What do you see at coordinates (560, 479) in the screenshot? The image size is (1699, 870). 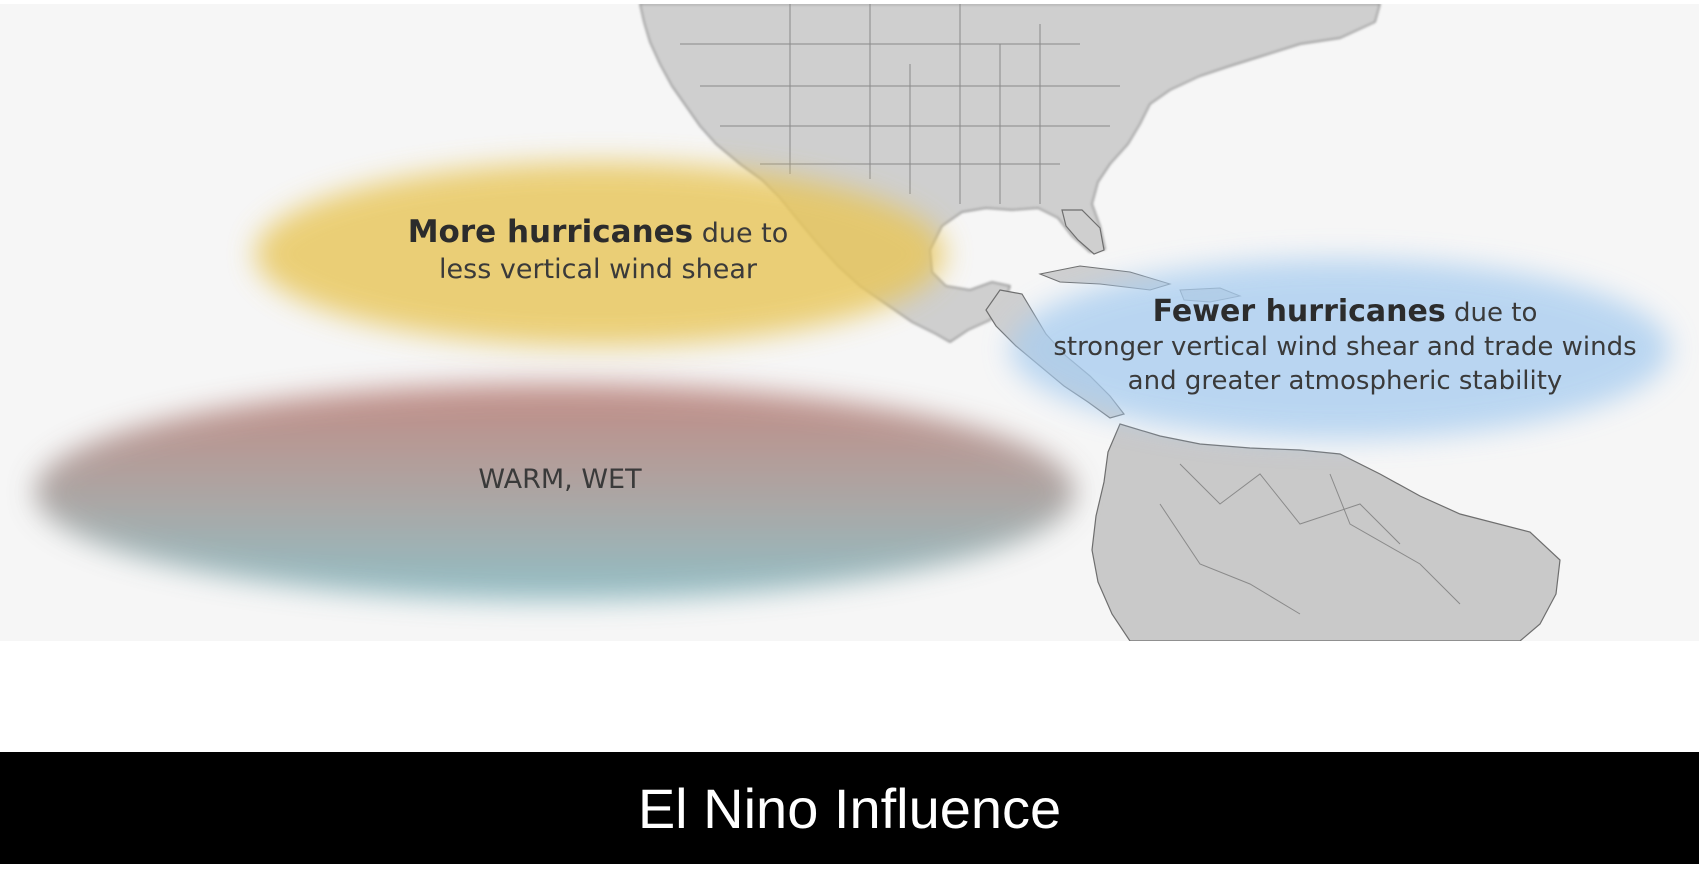 I see `warm-wet-label: WARM, WET` at bounding box center [560, 479].